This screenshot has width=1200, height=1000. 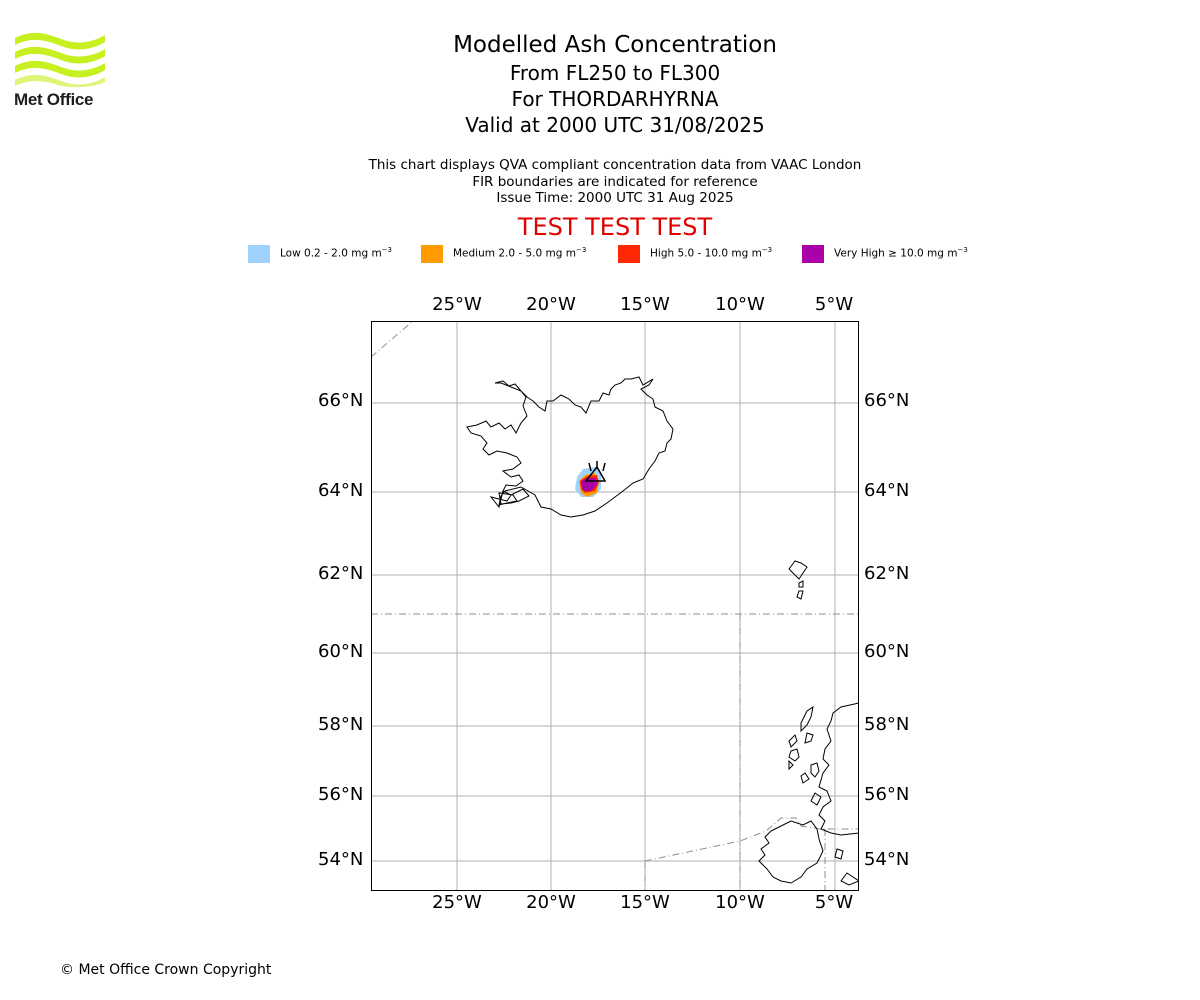 I want to click on volcano-icon, so click(x=595, y=471).